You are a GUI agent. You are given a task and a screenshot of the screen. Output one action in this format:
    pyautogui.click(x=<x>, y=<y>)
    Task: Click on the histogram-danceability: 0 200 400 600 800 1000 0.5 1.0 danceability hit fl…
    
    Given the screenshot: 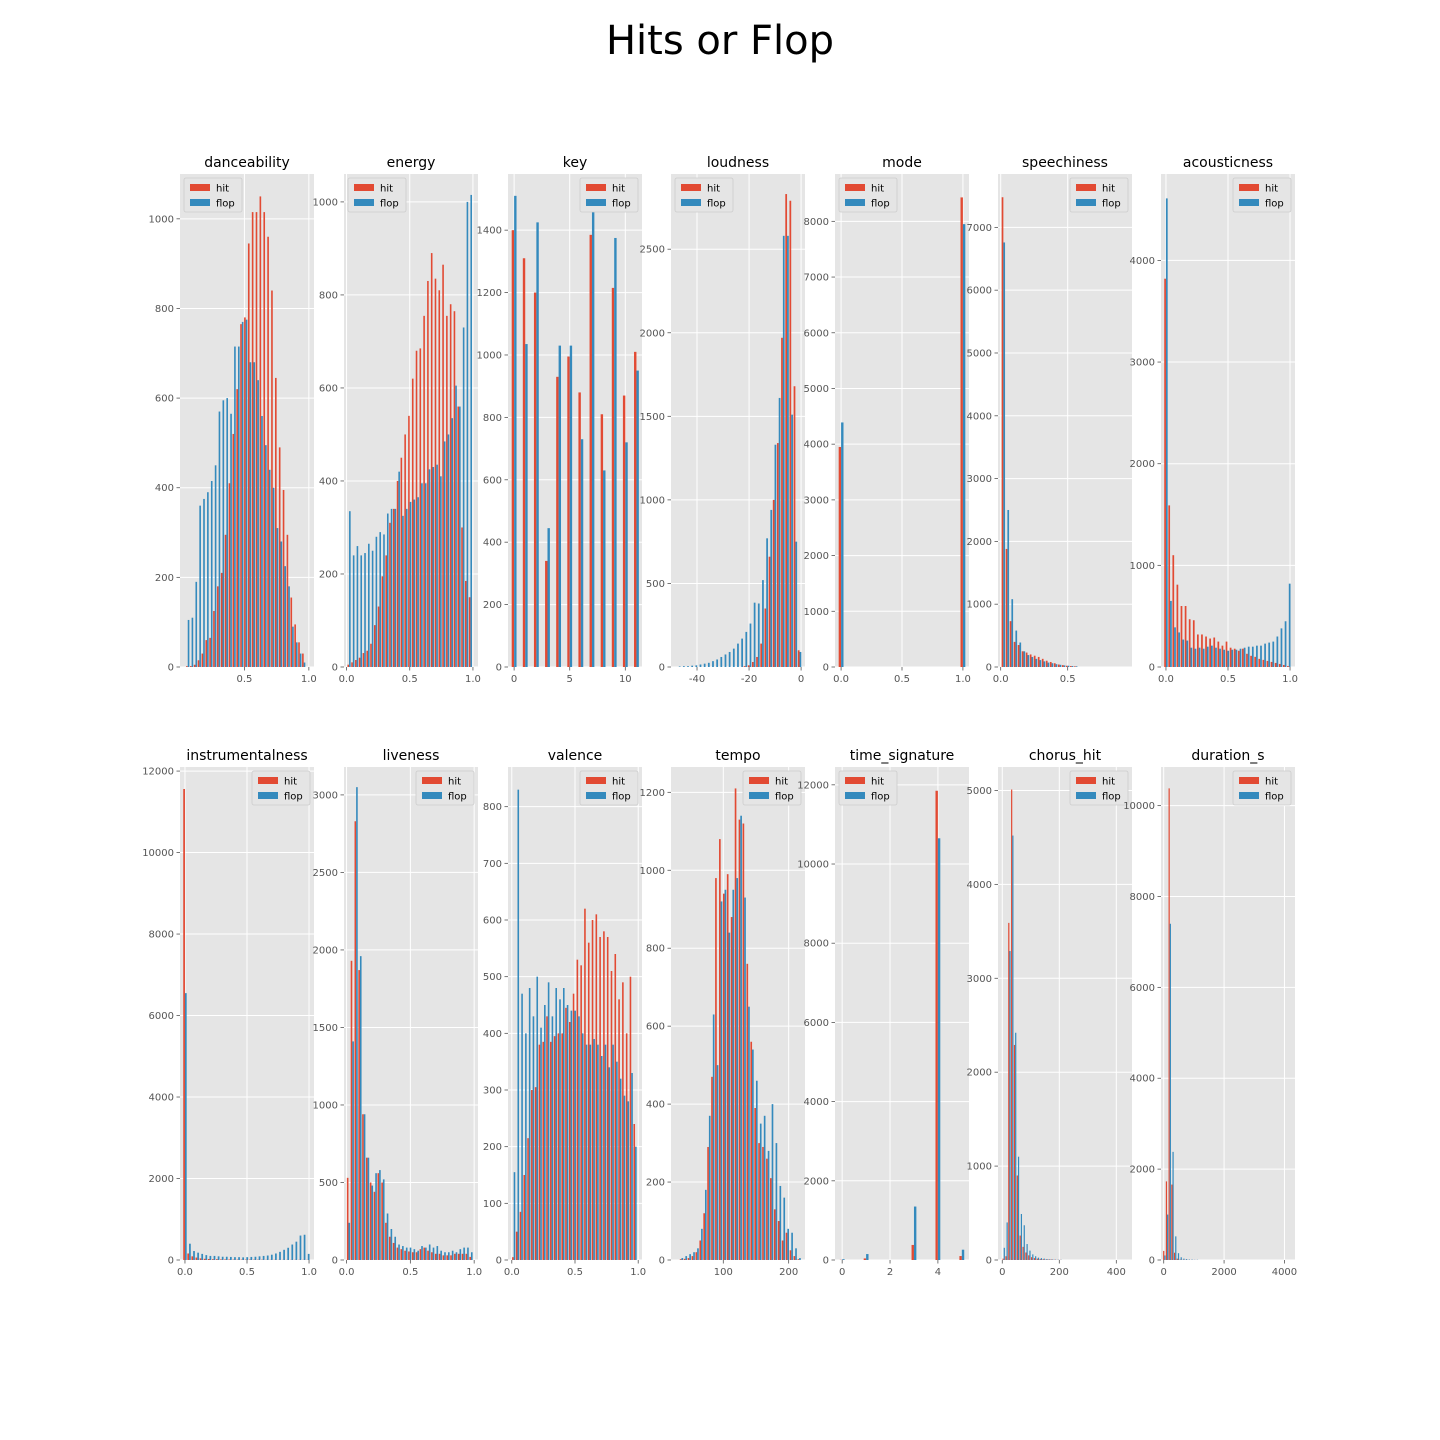 What is the action you would take?
    pyautogui.click(x=233, y=420)
    